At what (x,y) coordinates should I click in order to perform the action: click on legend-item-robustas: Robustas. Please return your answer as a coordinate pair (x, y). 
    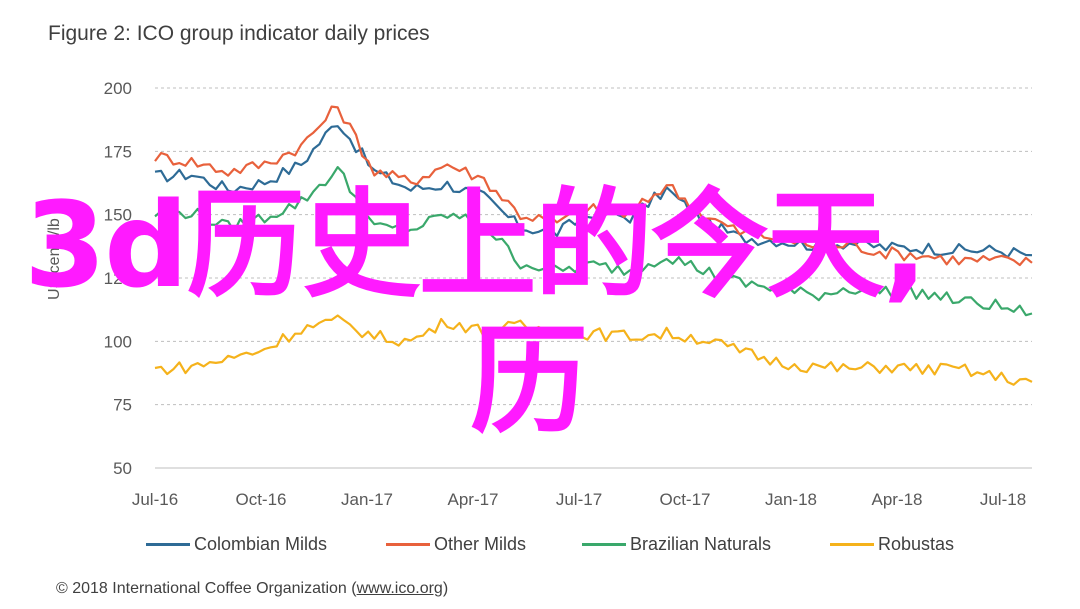
    Looking at the image, I should click on (892, 544).